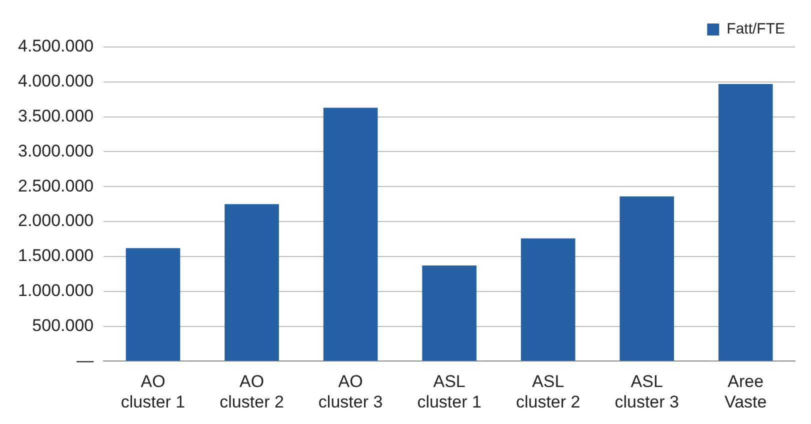 The image size is (811, 424). Describe the element at coordinates (745, 392) in the screenshot. I see `x-tick-label: Aree Vaste` at that location.